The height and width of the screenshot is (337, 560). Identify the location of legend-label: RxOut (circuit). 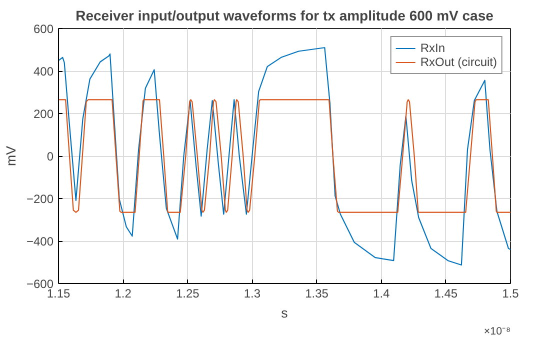
(458, 62).